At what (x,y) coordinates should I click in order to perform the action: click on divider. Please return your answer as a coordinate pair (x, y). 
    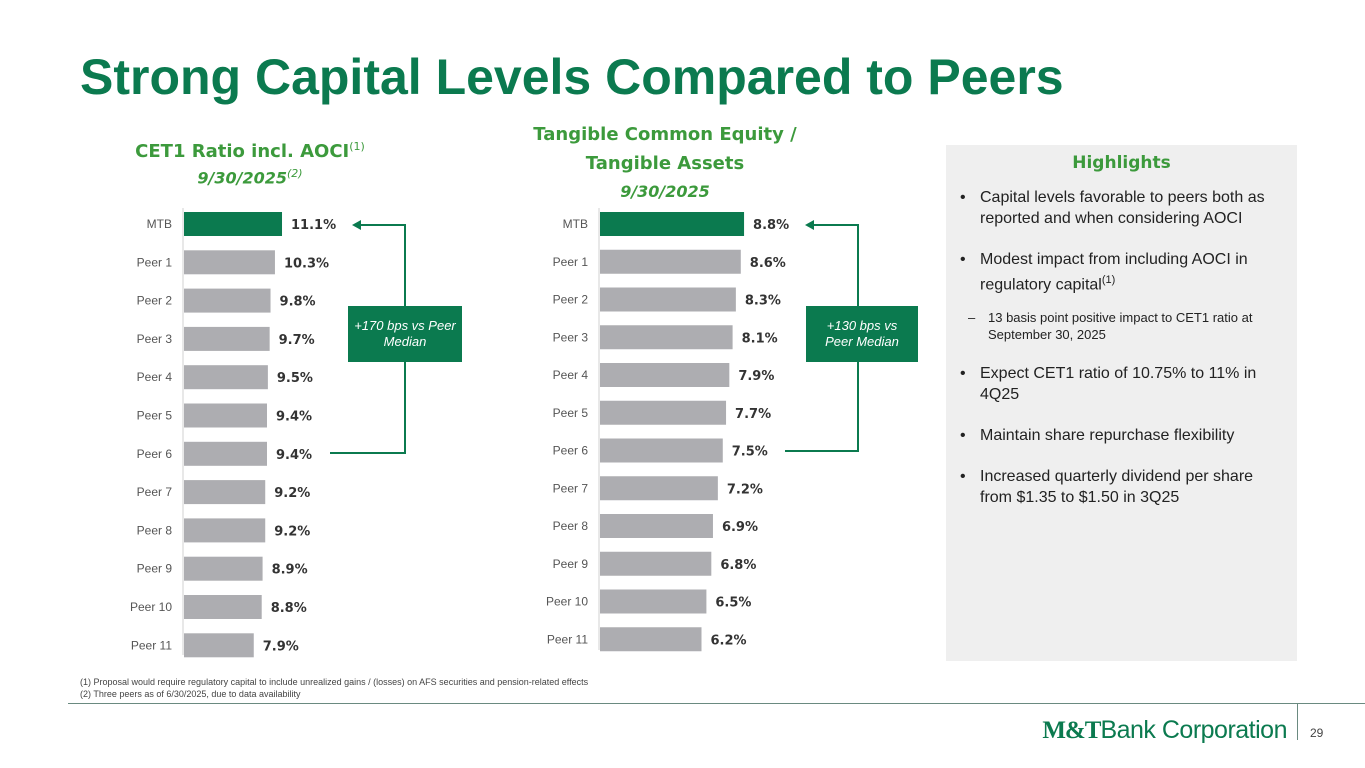
    Looking at the image, I should click on (716, 703).